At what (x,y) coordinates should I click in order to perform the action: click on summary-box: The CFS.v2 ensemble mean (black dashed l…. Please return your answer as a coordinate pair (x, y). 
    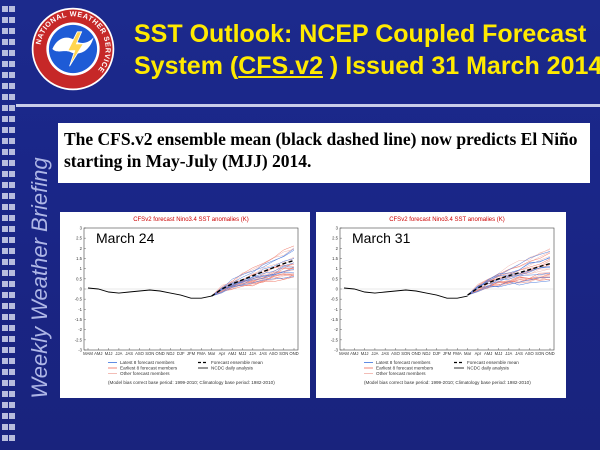
    Looking at the image, I should click on (324, 153).